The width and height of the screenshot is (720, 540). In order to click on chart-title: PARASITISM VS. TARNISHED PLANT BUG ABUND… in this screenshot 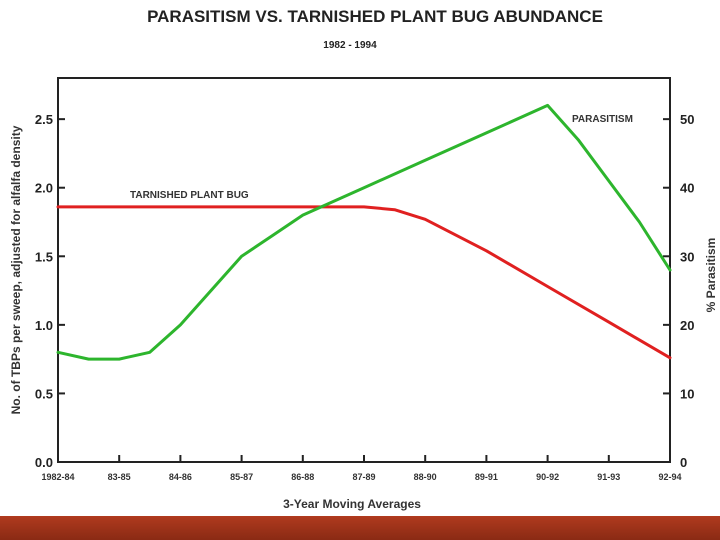, I will do `click(375, 16)`.